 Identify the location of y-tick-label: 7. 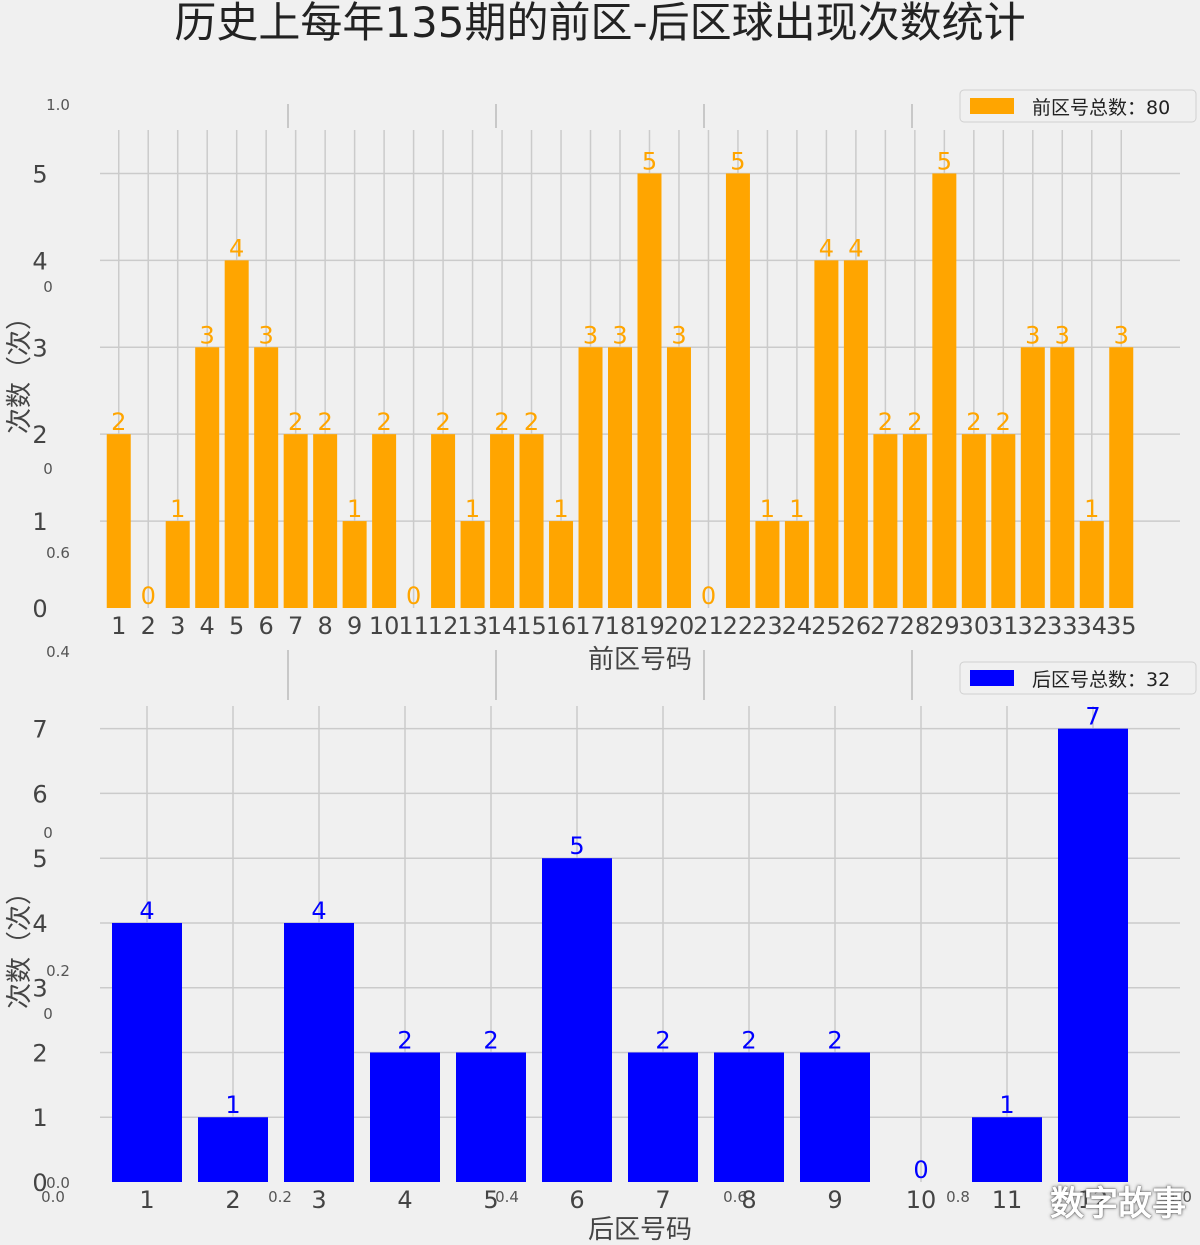
(39, 730).